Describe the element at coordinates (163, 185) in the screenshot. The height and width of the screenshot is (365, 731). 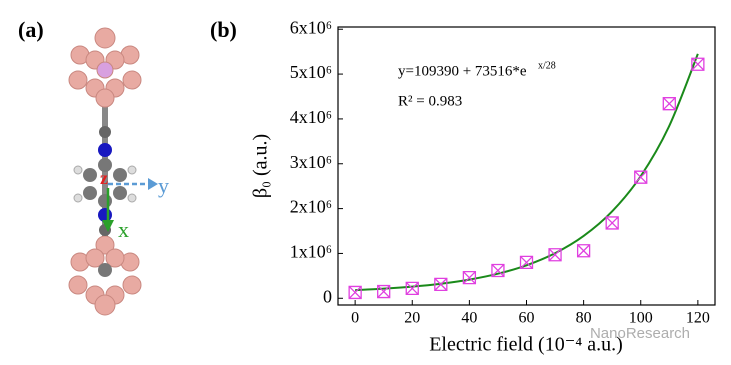
I see `axis-label: y` at that location.